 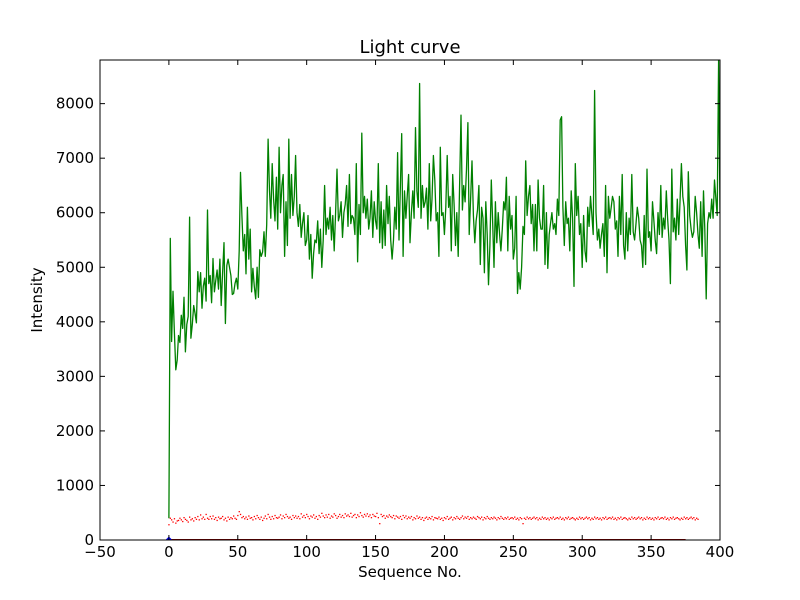 What do you see at coordinates (410, 572) in the screenshot?
I see `x-axis-label: Sequence No.` at bounding box center [410, 572].